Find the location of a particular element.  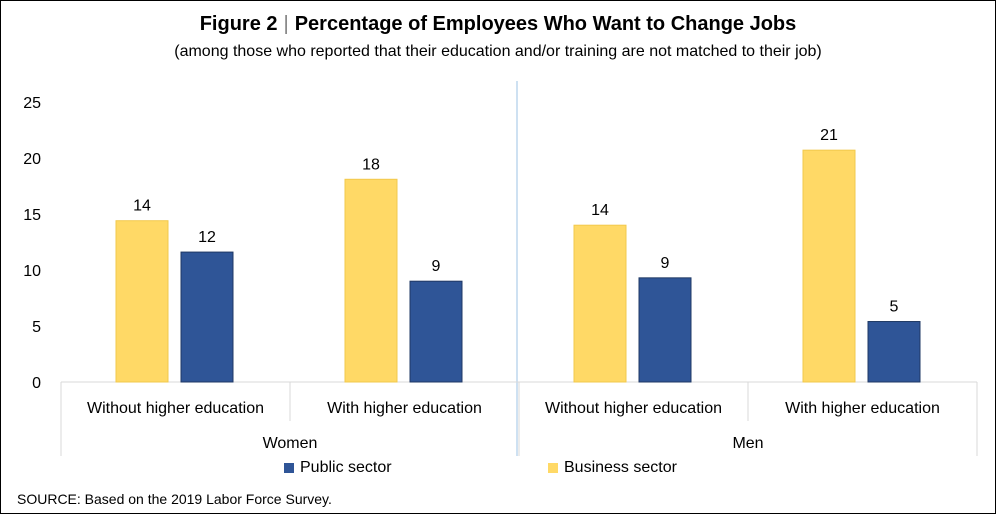

legend-item-public: Public sector is located at coordinates (338, 468).